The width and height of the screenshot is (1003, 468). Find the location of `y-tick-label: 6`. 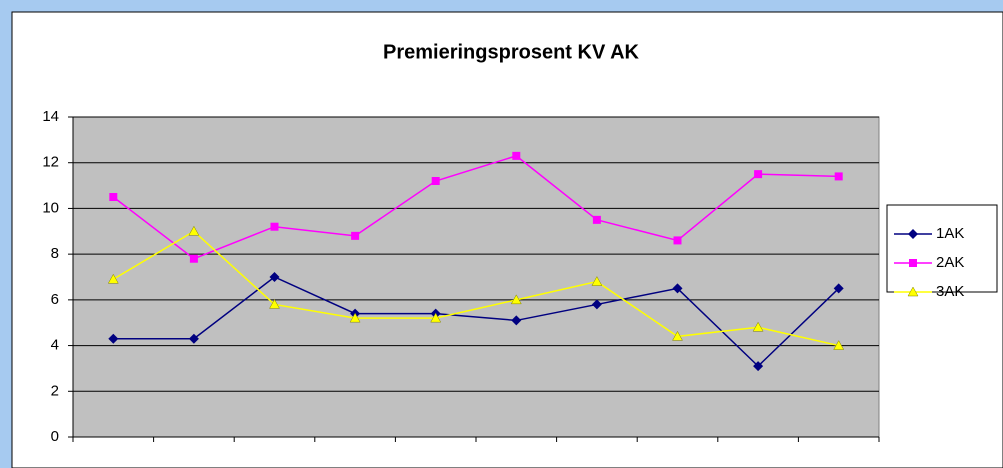

y-tick-label: 6 is located at coordinates (55, 299).